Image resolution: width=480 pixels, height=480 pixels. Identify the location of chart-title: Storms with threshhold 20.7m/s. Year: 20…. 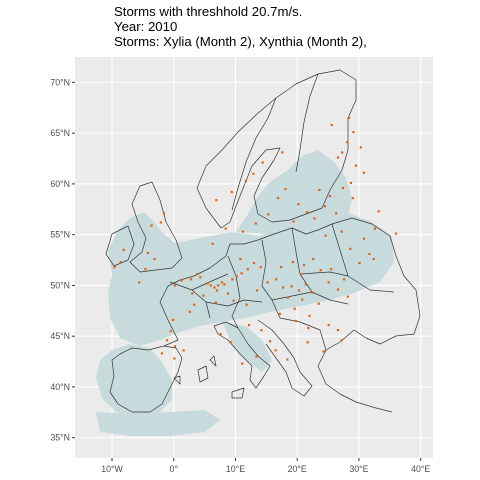
(240, 26).